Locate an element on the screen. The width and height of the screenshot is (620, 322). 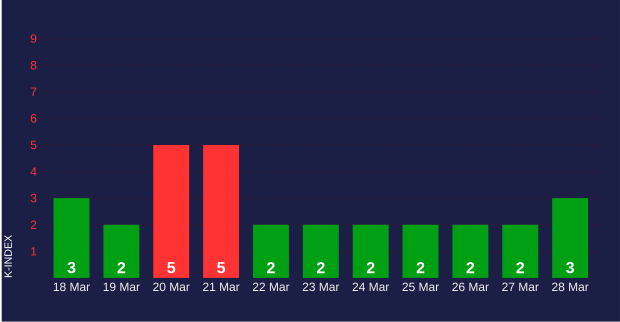
y-tick-label: 3 is located at coordinates (33, 198).